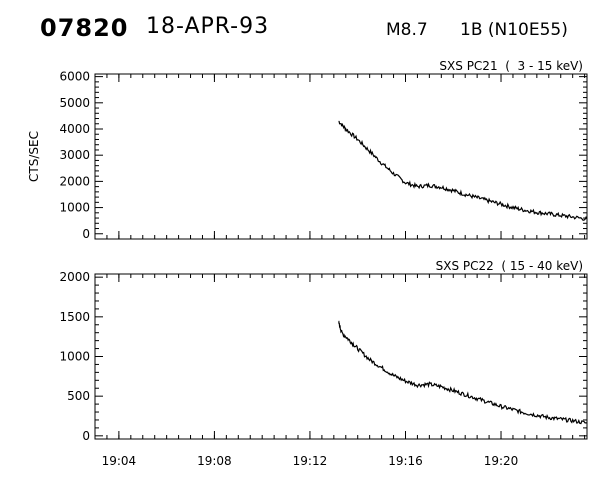 The image size is (600, 480). I want to click on x-tick-label: 19:20, so click(501, 461).